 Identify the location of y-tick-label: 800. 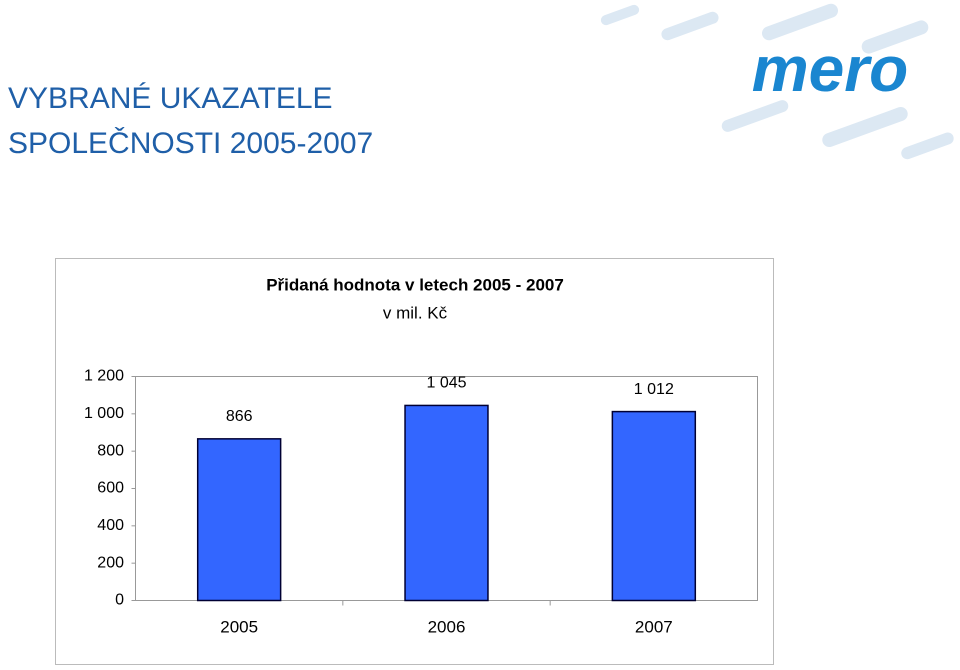
(110, 450).